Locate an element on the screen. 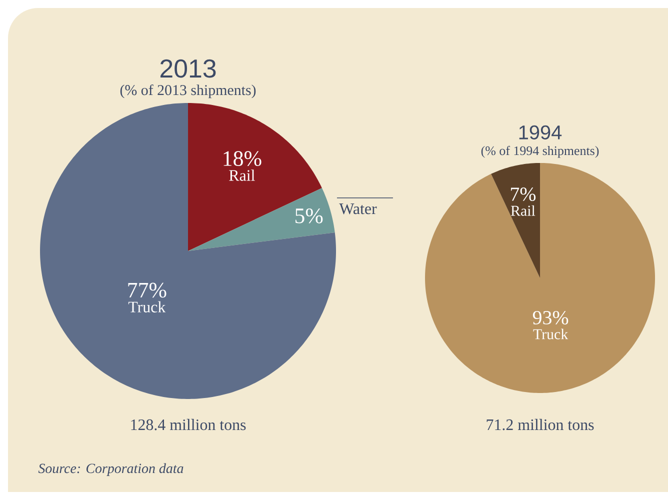 Image resolution: width=668 pixels, height=500 pixels. source-note: Source: Corporation data is located at coordinates (111, 469).